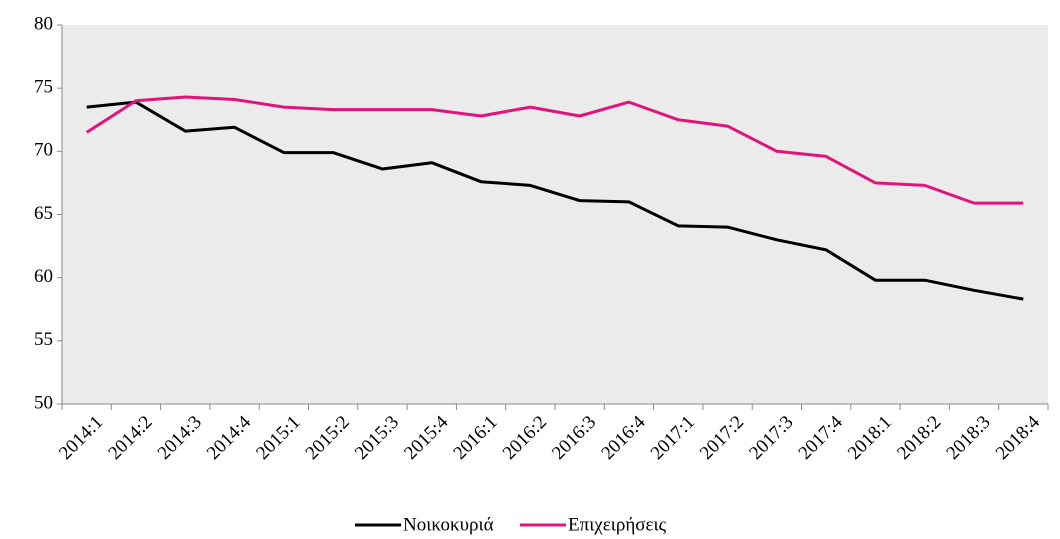 The height and width of the screenshot is (539, 1060). I want to click on x-tick-label: 2014:4, so click(229, 437).